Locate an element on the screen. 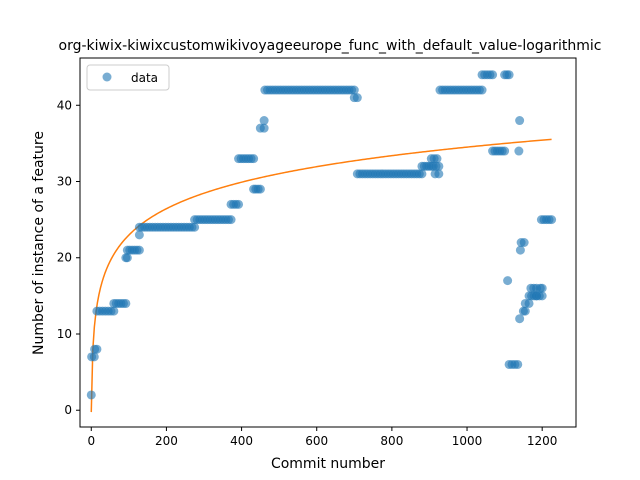  legend-box is located at coordinates (128, 77).